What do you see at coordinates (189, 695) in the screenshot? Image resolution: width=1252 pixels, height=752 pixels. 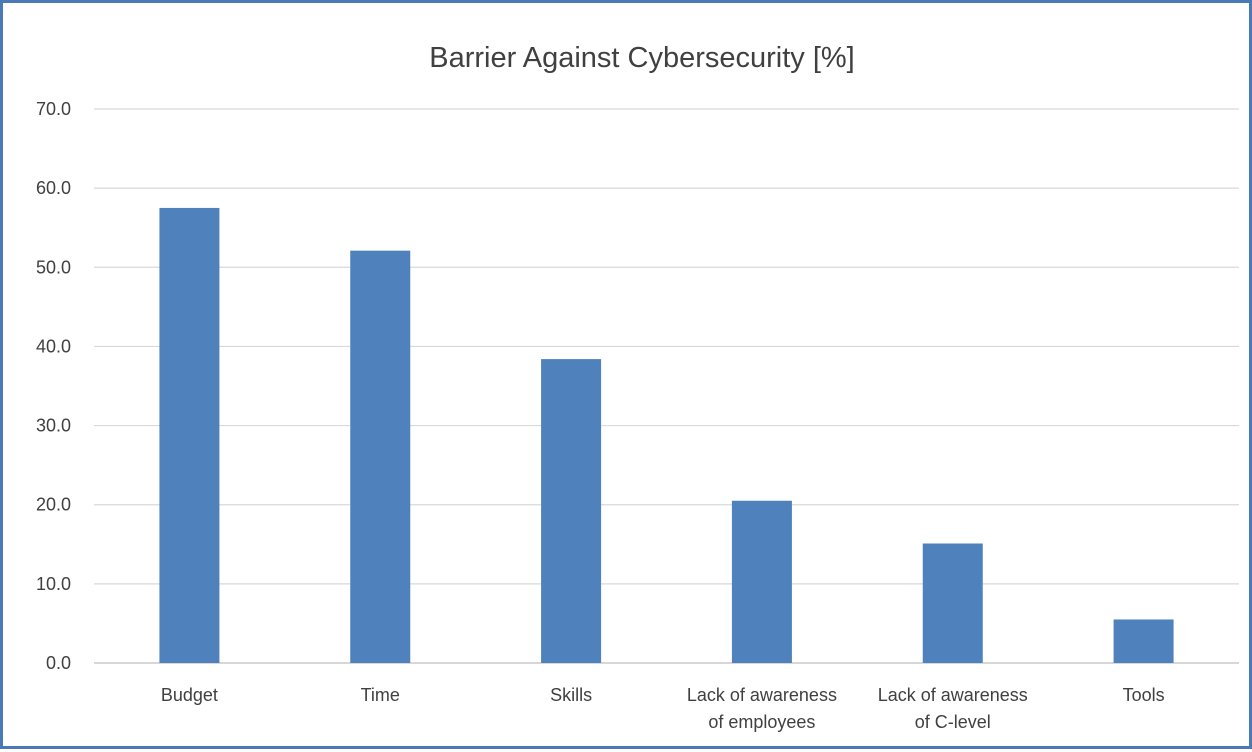 I see `x-category-label: Budget` at bounding box center [189, 695].